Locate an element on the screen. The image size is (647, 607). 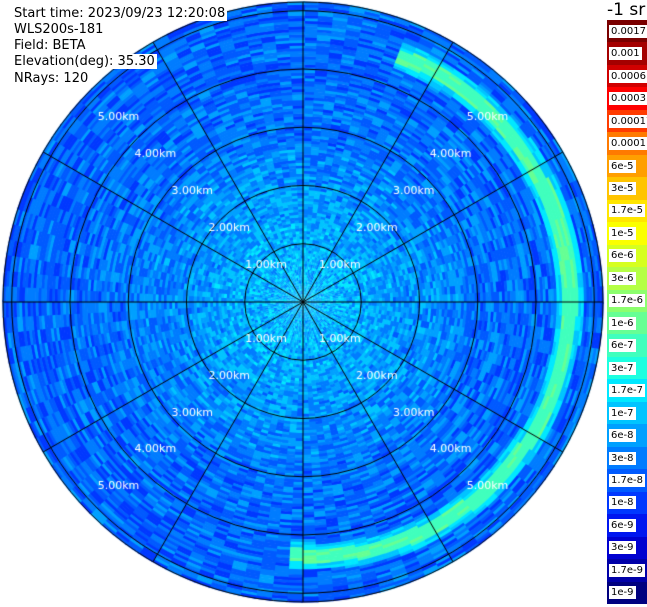
field-label: Field: BETA is located at coordinates (50, 45).